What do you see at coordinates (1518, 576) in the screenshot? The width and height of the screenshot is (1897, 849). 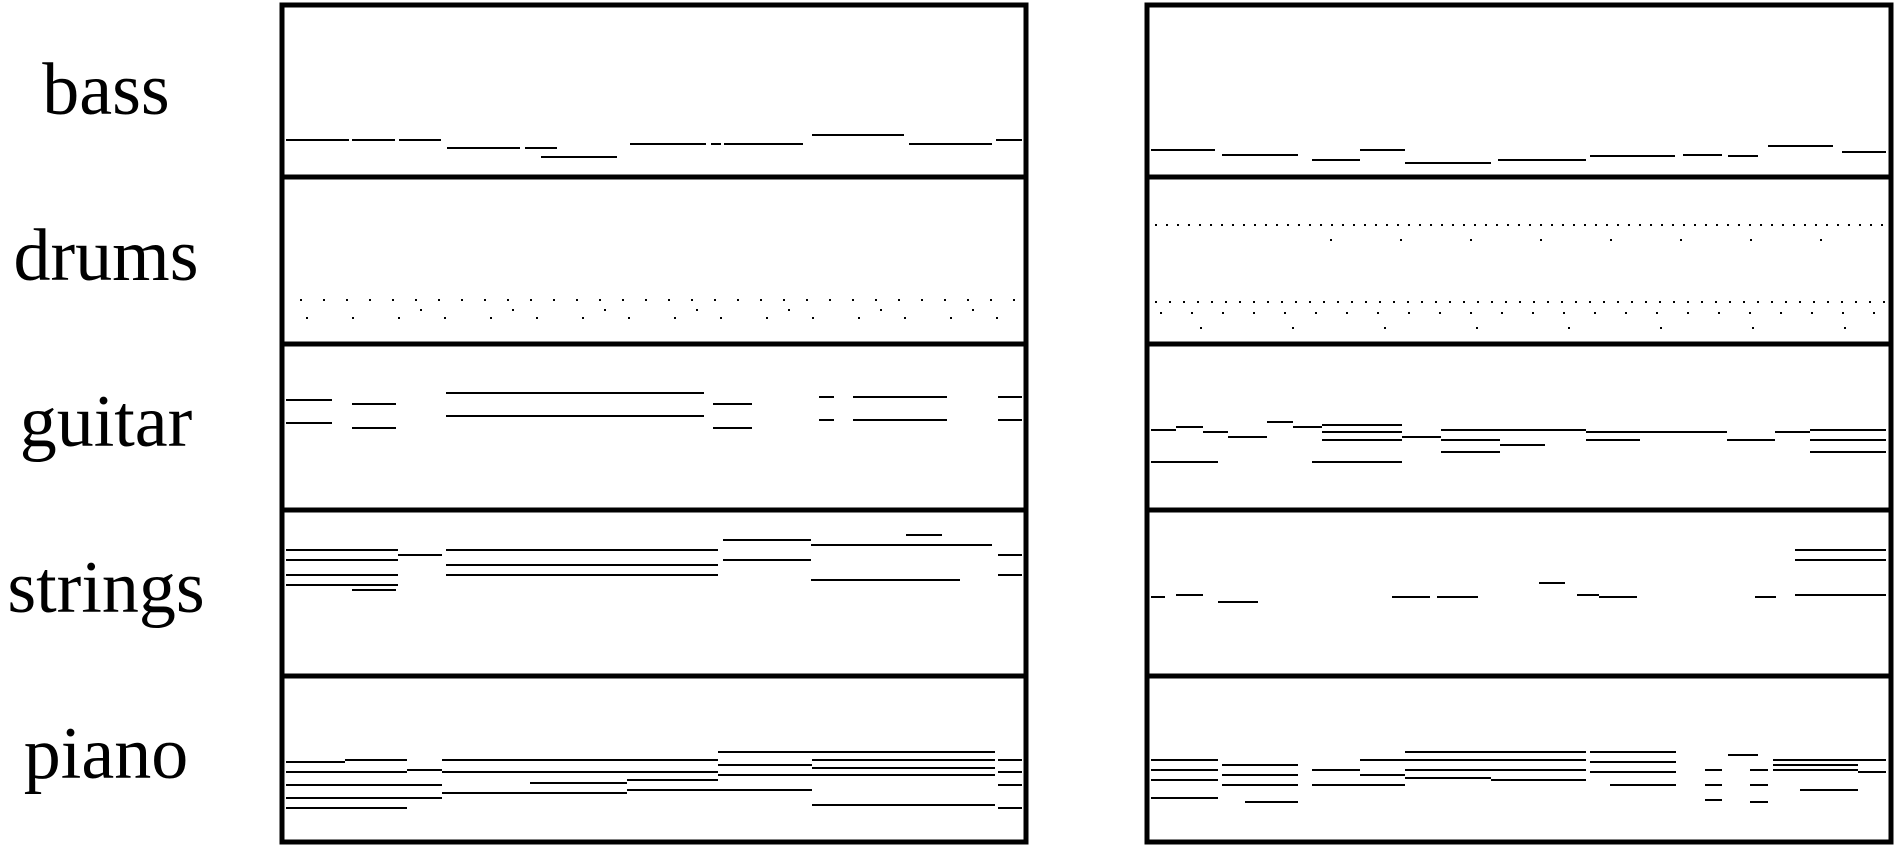 I see `track-notes-strings` at bounding box center [1518, 576].